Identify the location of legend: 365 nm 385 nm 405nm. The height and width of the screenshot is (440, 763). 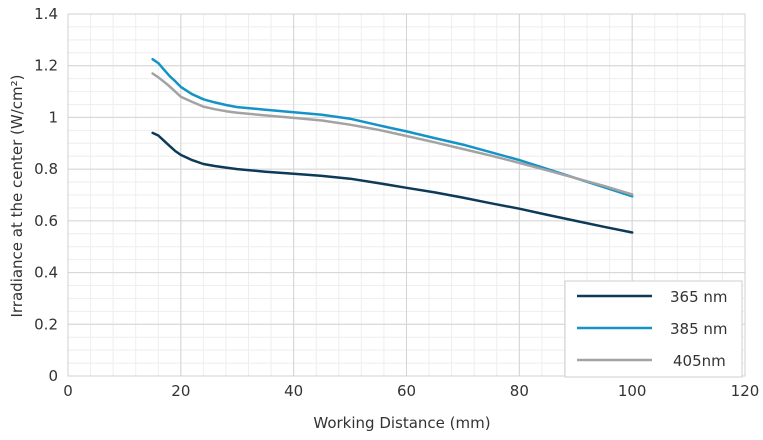
(653, 329).